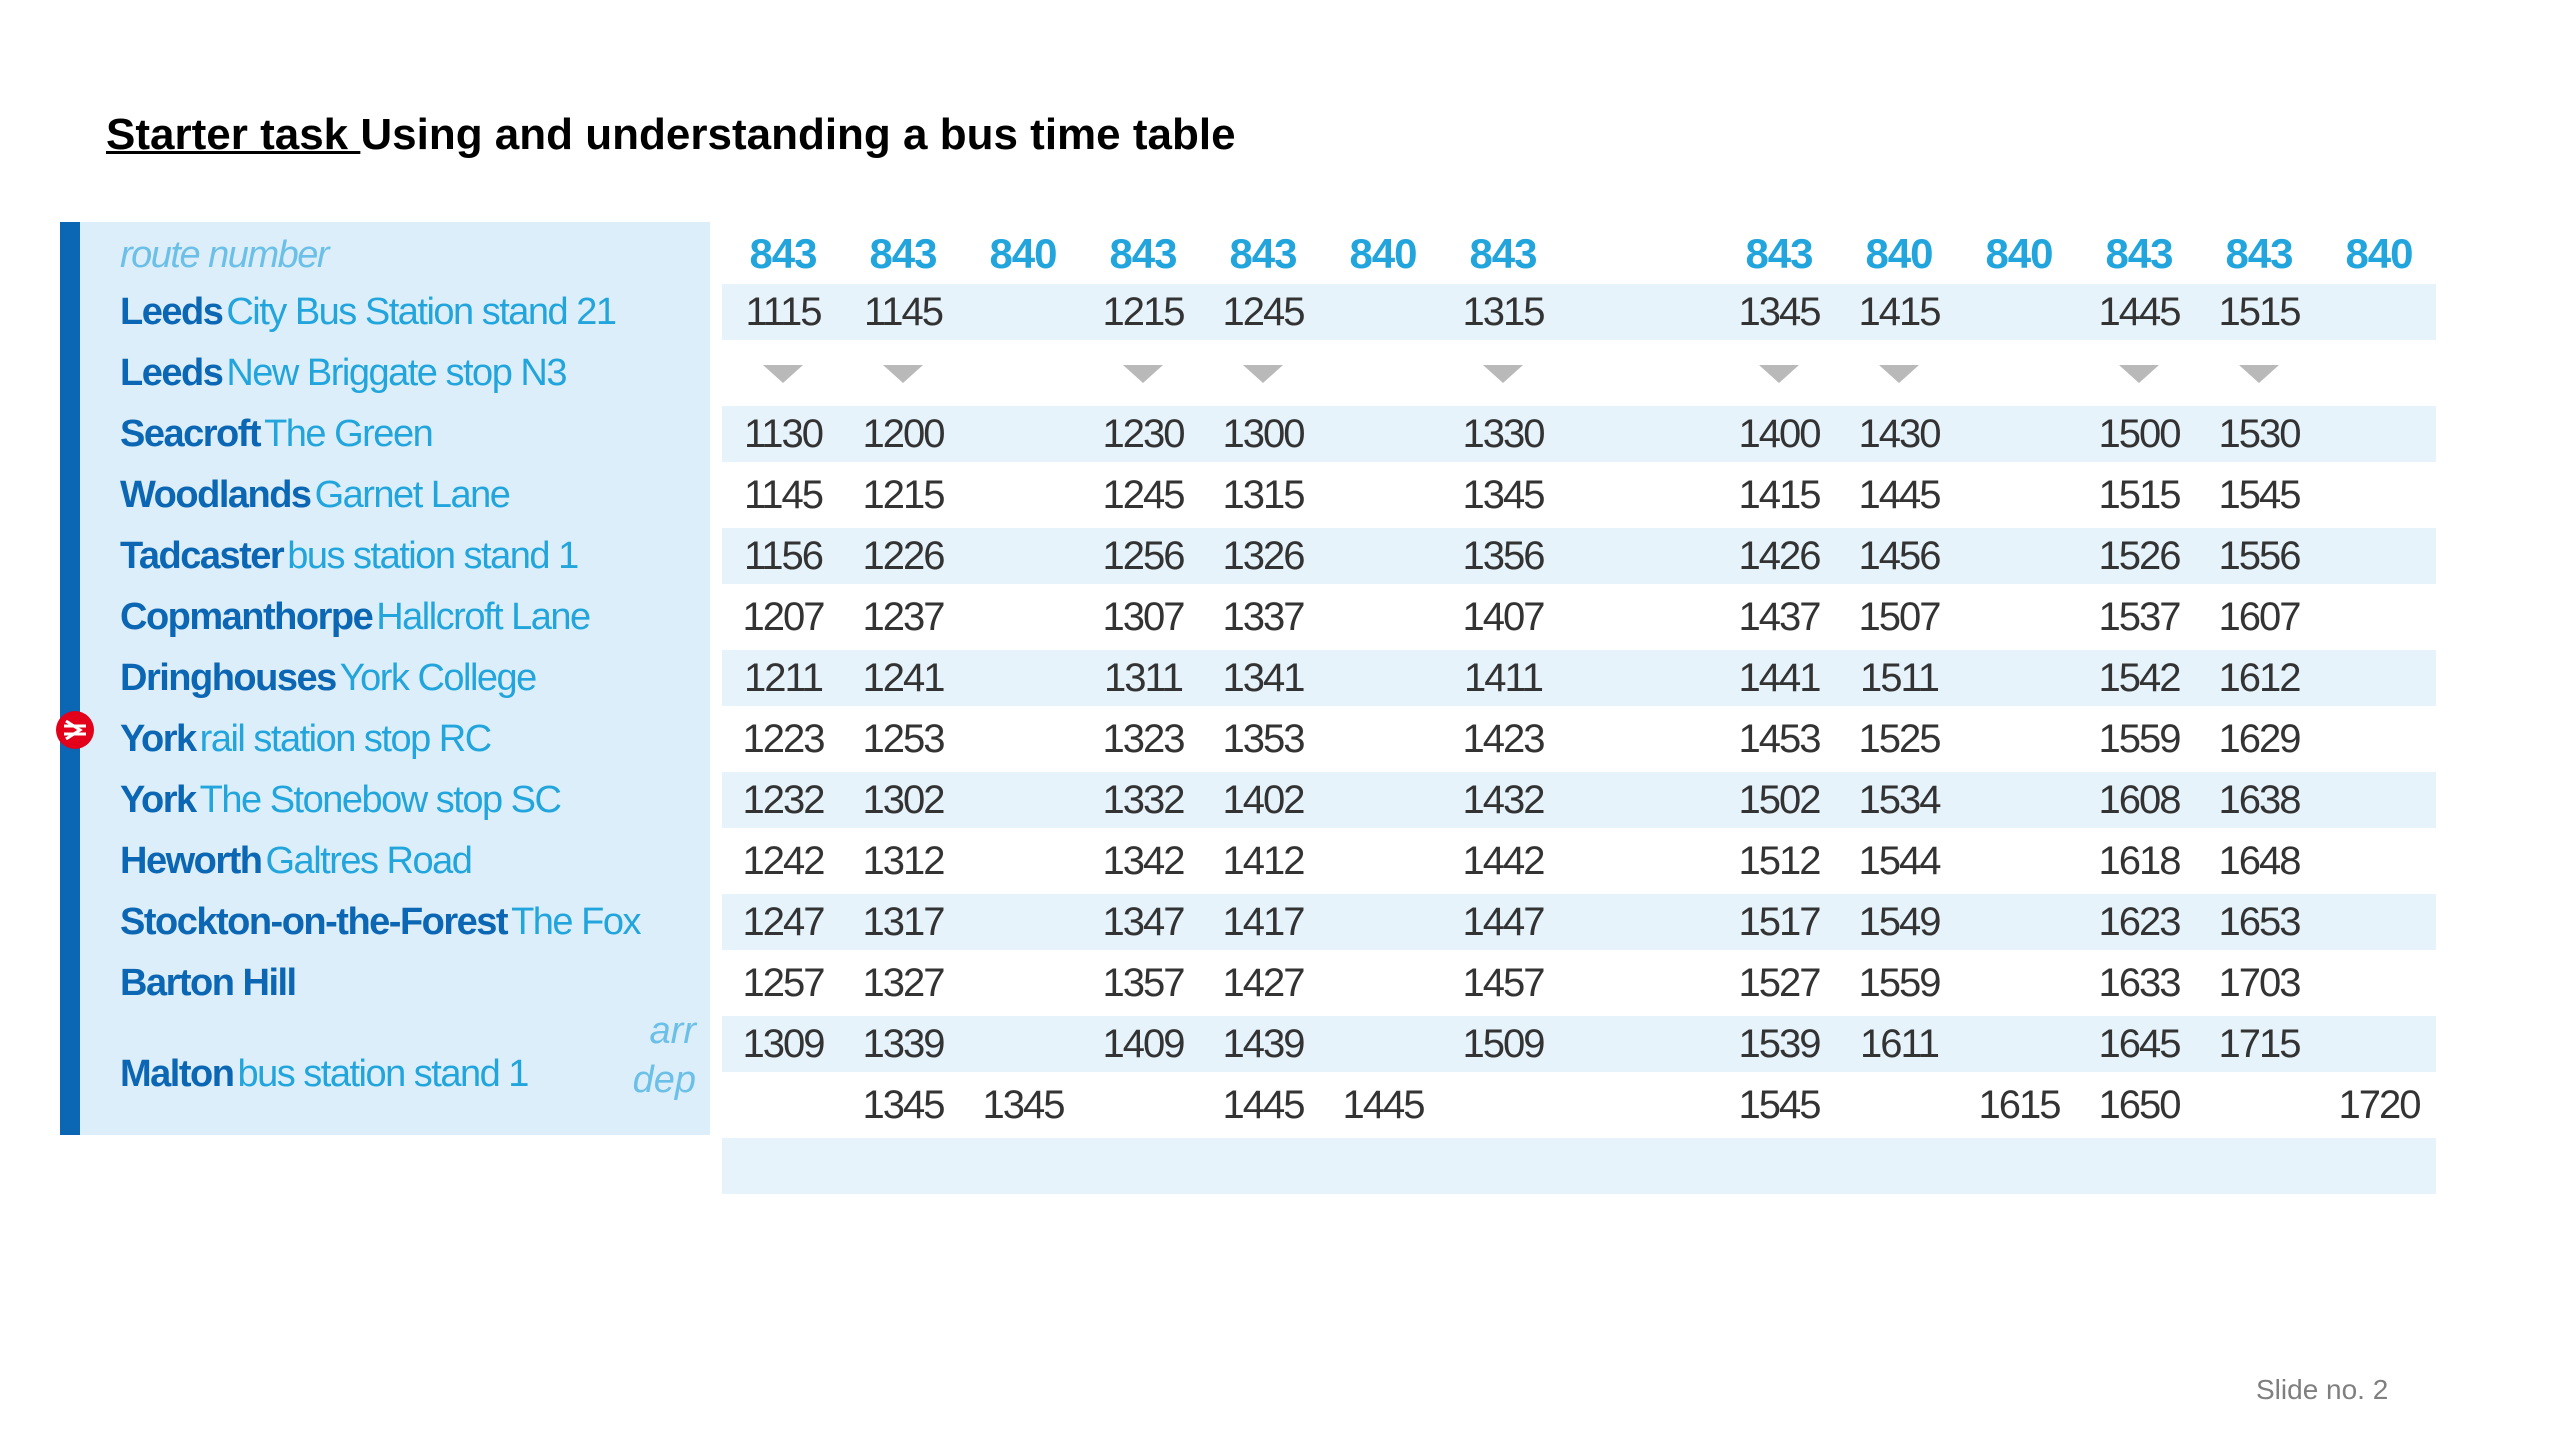  Describe the element at coordinates (1144, 434) in the screenshot. I see `time-cell: 1230` at that location.